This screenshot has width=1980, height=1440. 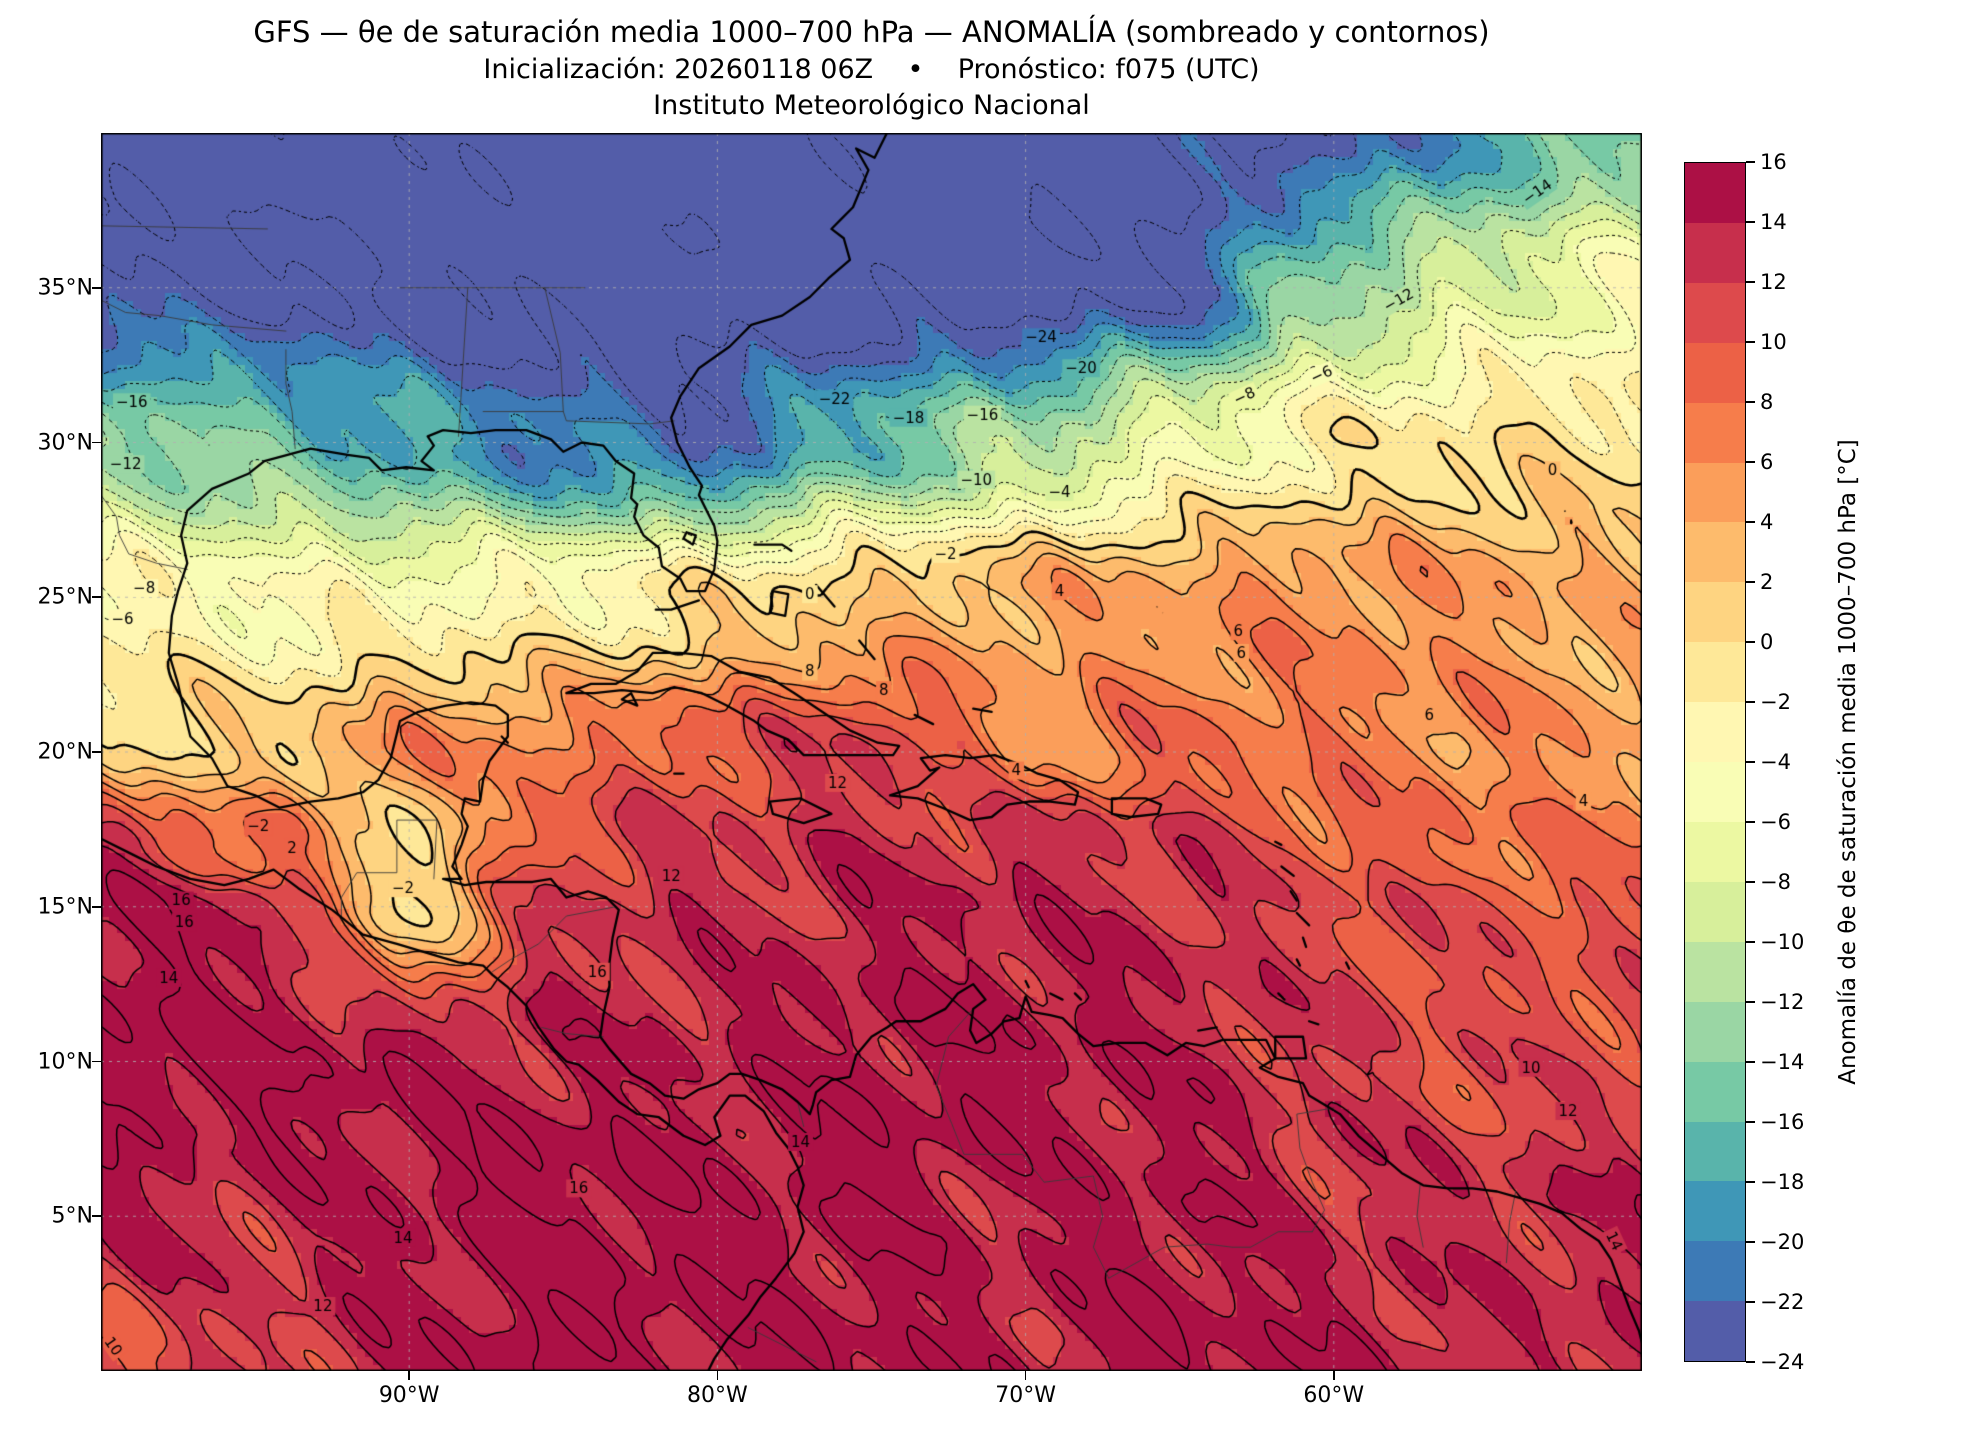 I want to click on colorbar-tick-label: 16, so click(x=1773, y=162).